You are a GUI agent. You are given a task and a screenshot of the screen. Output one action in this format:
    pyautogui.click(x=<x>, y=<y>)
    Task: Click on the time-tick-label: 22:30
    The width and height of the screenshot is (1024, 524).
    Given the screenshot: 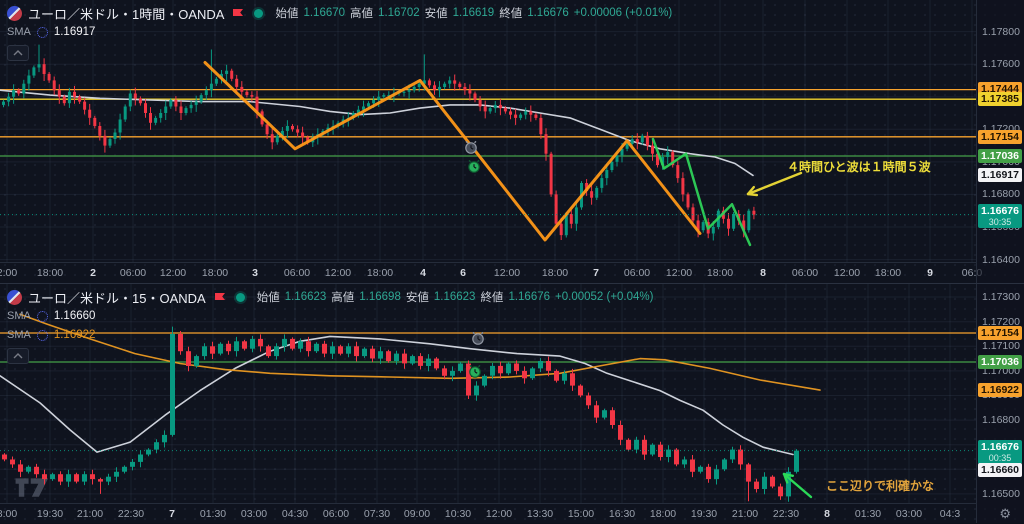 What is the action you would take?
    pyautogui.click(x=786, y=514)
    